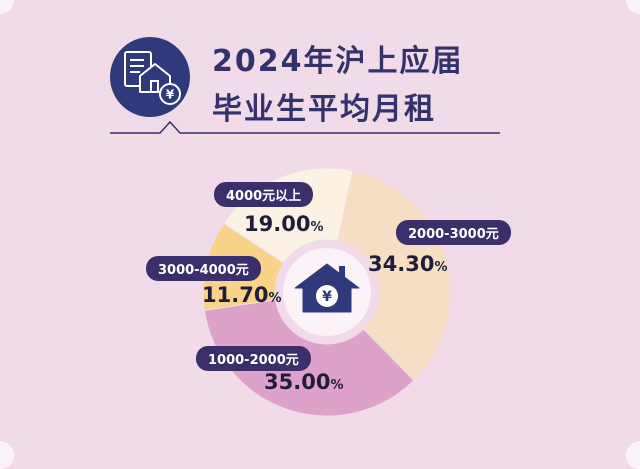 Image resolution: width=640 pixels, height=469 pixels. I want to click on slice-label-3000-4000: 3000-4000元, so click(203, 268).